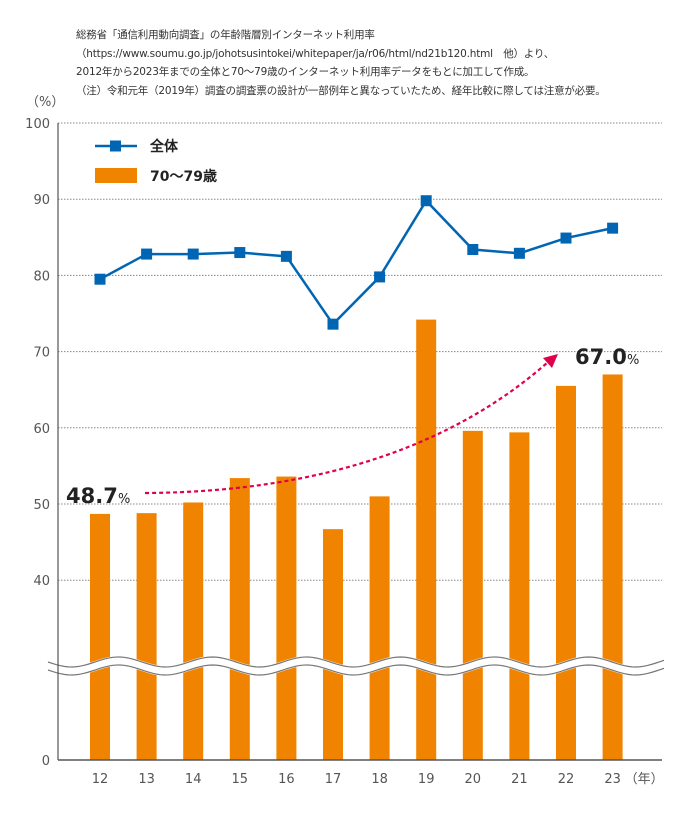 The width and height of the screenshot is (678, 818). Describe the element at coordinates (116, 175) in the screenshot. I see `legend-bar-swatch` at that location.